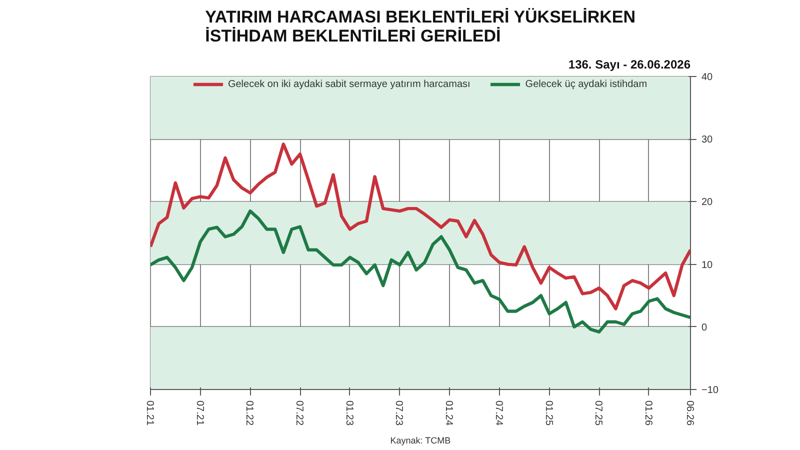 The width and height of the screenshot is (800, 450). I want to click on text: 136. Sayı - 26.06.2026, so click(629, 65).